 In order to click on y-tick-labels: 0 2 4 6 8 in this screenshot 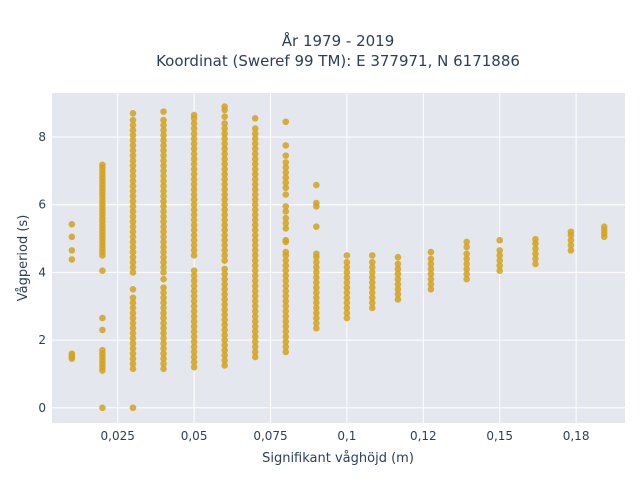, I will do `click(42, 272)`.